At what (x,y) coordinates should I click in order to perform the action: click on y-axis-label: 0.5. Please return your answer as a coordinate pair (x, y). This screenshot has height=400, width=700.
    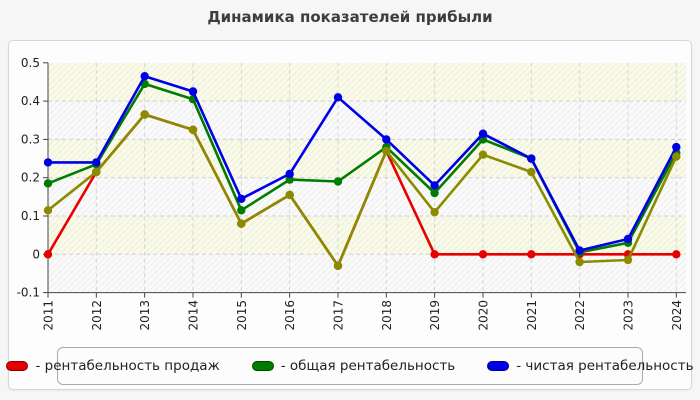
    Looking at the image, I should click on (30, 63).